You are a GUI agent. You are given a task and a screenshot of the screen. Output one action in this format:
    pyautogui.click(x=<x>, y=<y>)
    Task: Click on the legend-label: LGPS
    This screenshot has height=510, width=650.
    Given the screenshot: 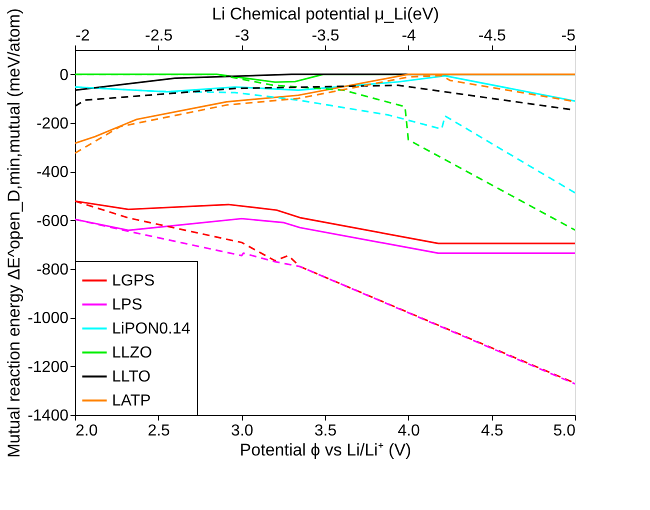 What is the action you would take?
    pyautogui.click(x=133, y=281)
    